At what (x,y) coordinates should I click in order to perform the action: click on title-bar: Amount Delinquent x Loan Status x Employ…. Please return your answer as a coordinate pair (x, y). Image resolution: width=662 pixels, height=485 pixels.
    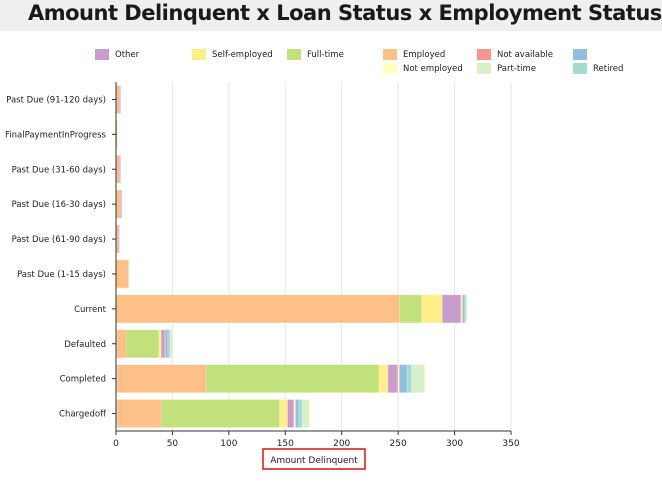
    Looking at the image, I should click on (331, 15).